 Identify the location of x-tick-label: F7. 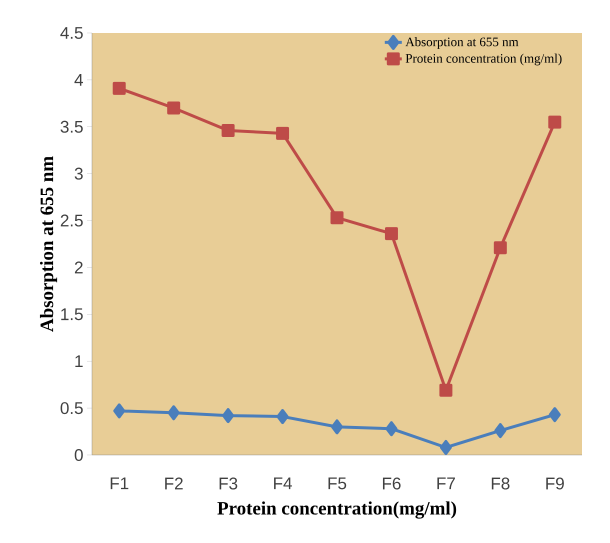
(446, 484).